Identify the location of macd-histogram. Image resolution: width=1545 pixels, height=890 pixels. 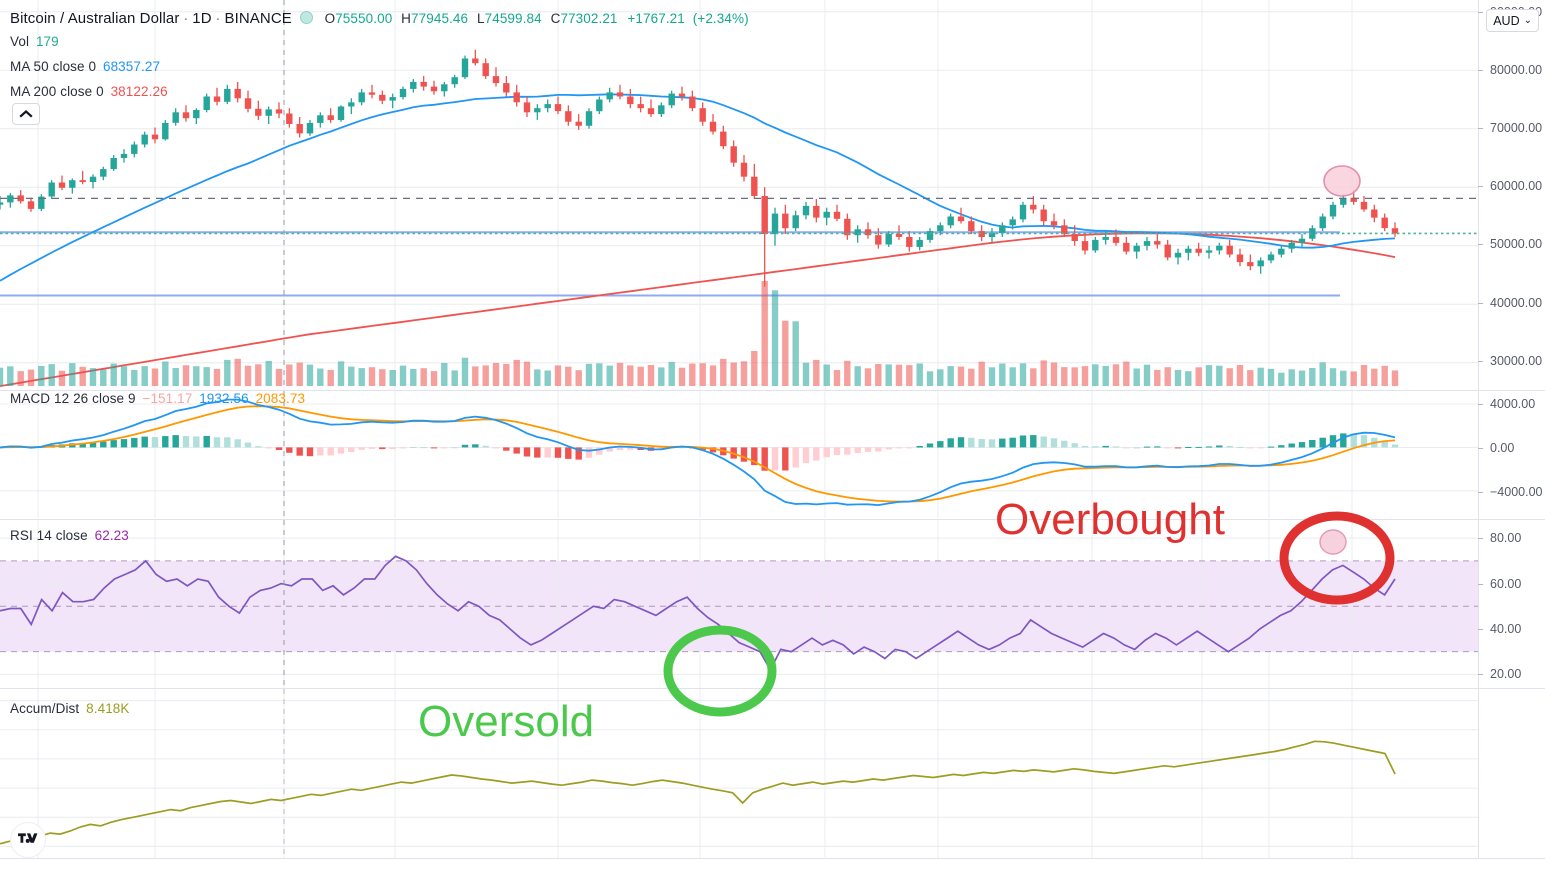
(699, 452).